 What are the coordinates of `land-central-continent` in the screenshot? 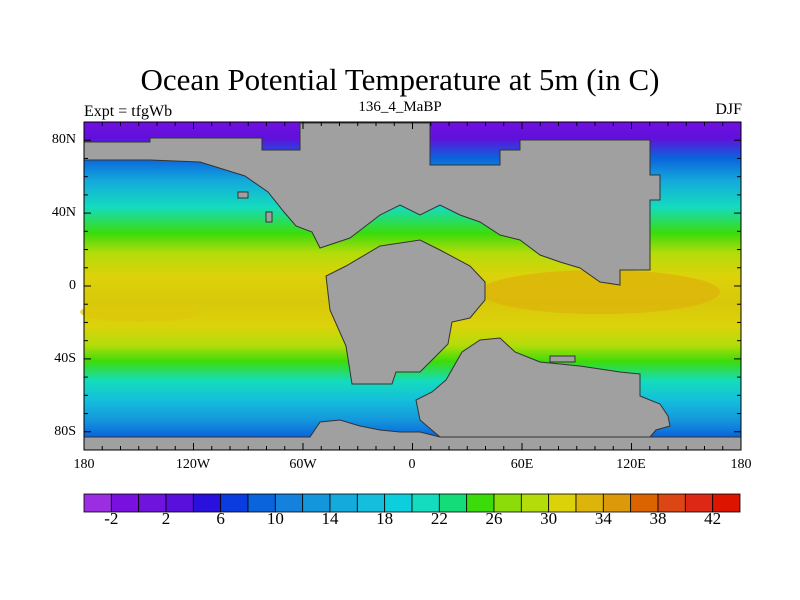 It's located at (405, 312).